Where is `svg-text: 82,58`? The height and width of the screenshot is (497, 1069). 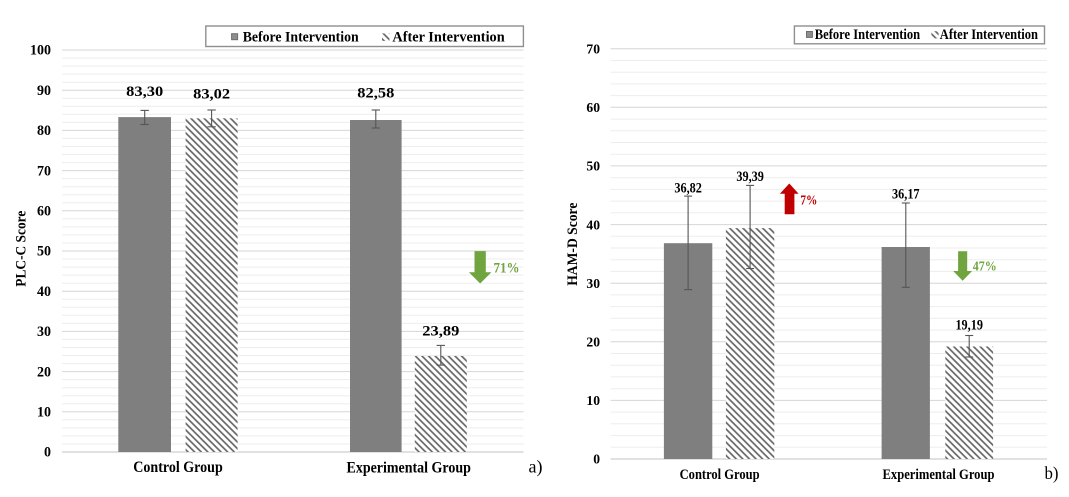 svg-text: 82,58 is located at coordinates (375, 93).